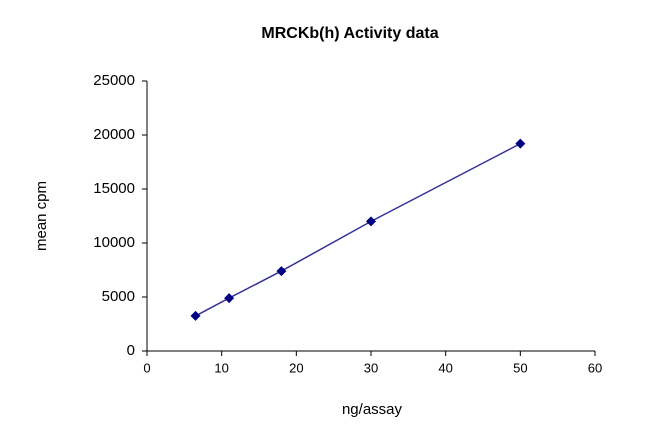 This screenshot has width=650, height=443. I want to click on y-axis-label: mean cpm, so click(41, 216).